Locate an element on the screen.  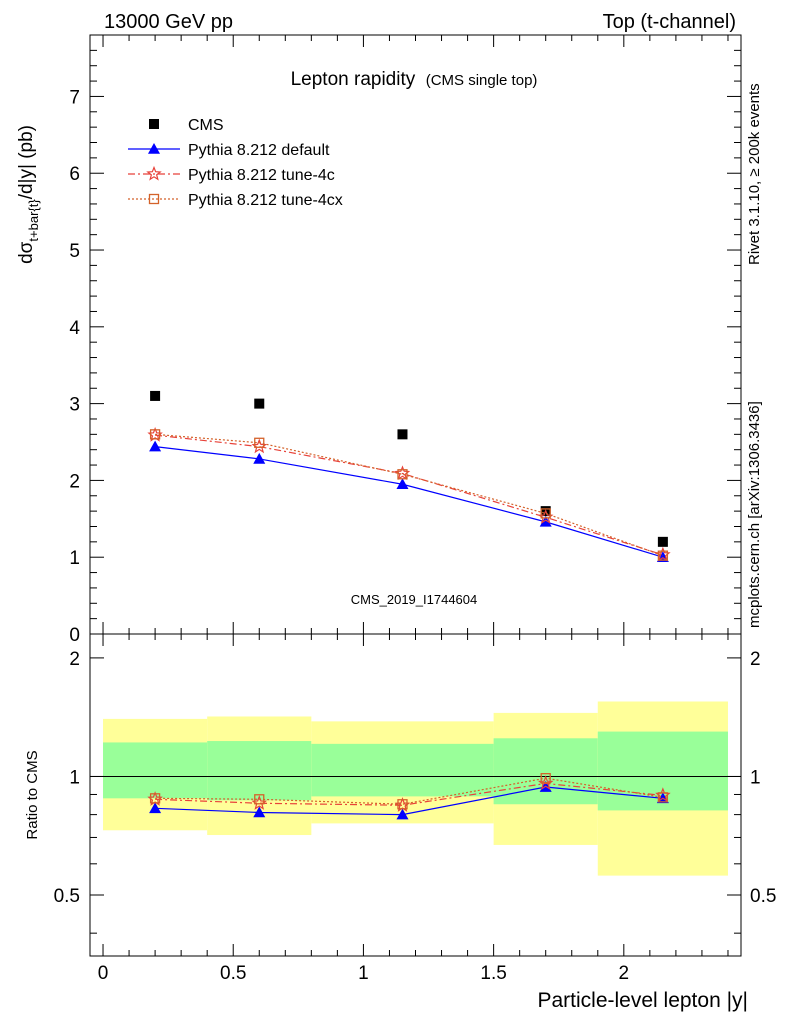
legend-label: Pythia 8.212 tune-4c is located at coordinates (261, 175).